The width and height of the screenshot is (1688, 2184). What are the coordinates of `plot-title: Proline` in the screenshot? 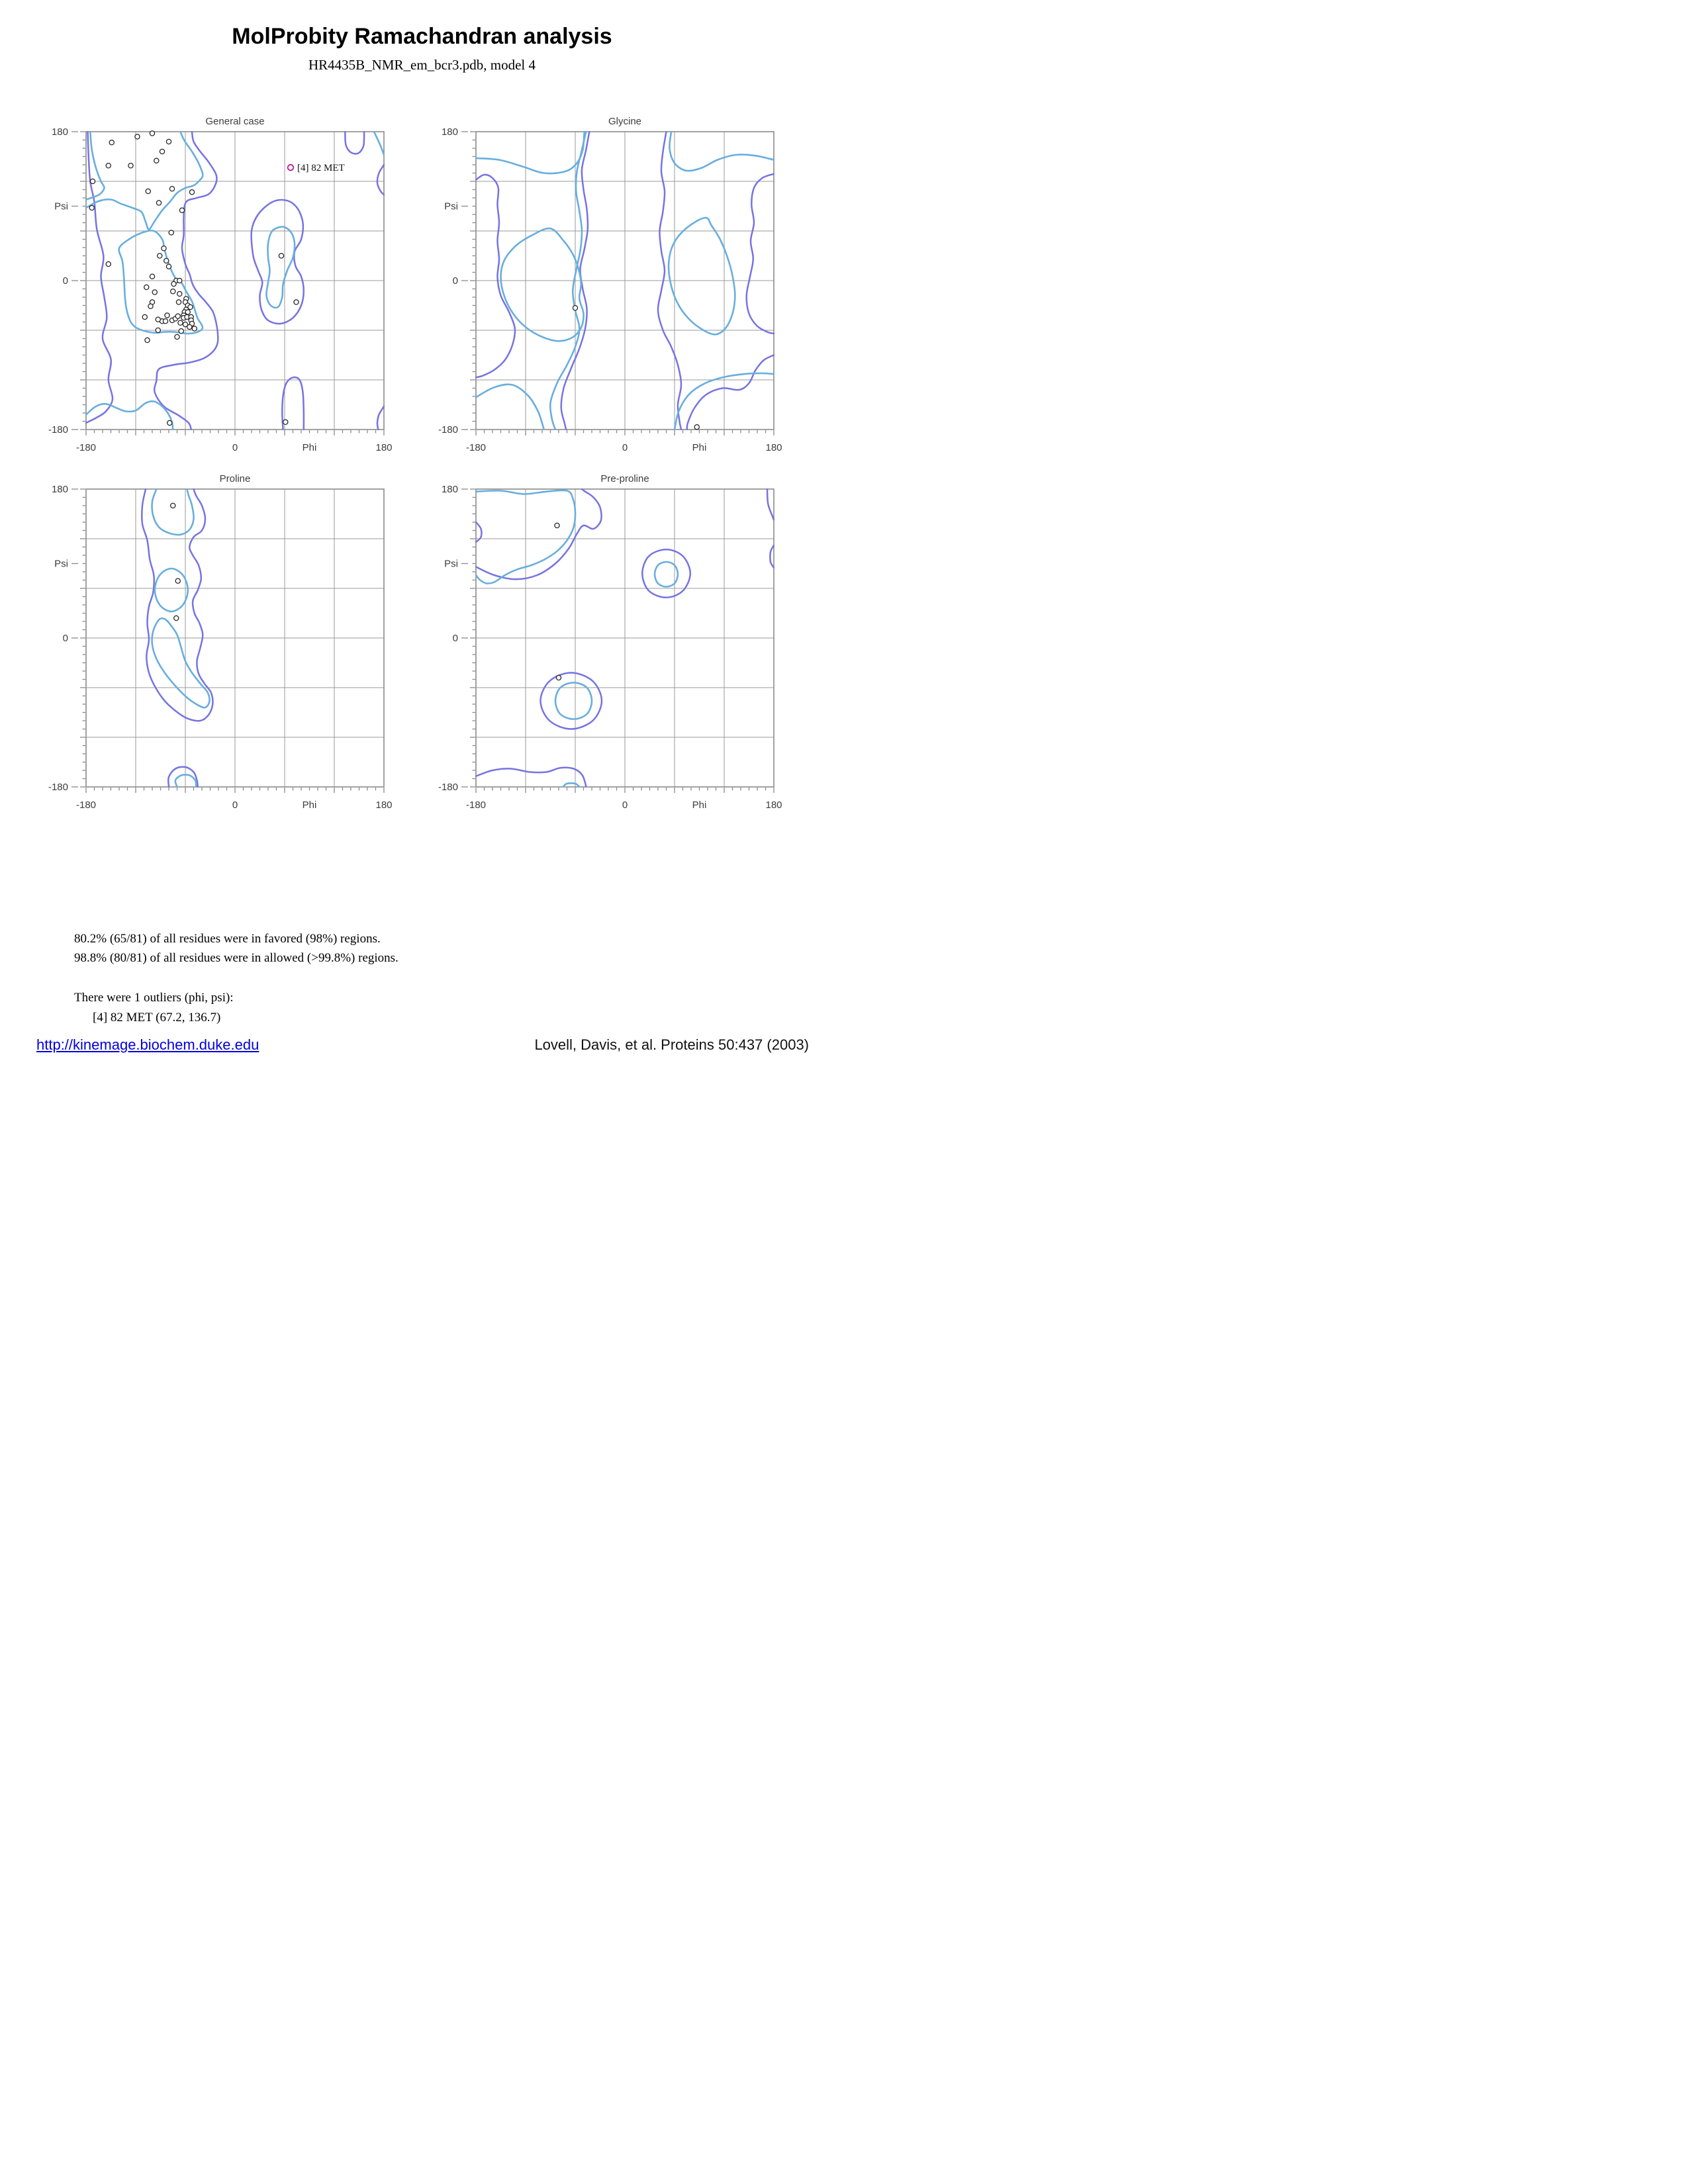 It's located at (235, 478).